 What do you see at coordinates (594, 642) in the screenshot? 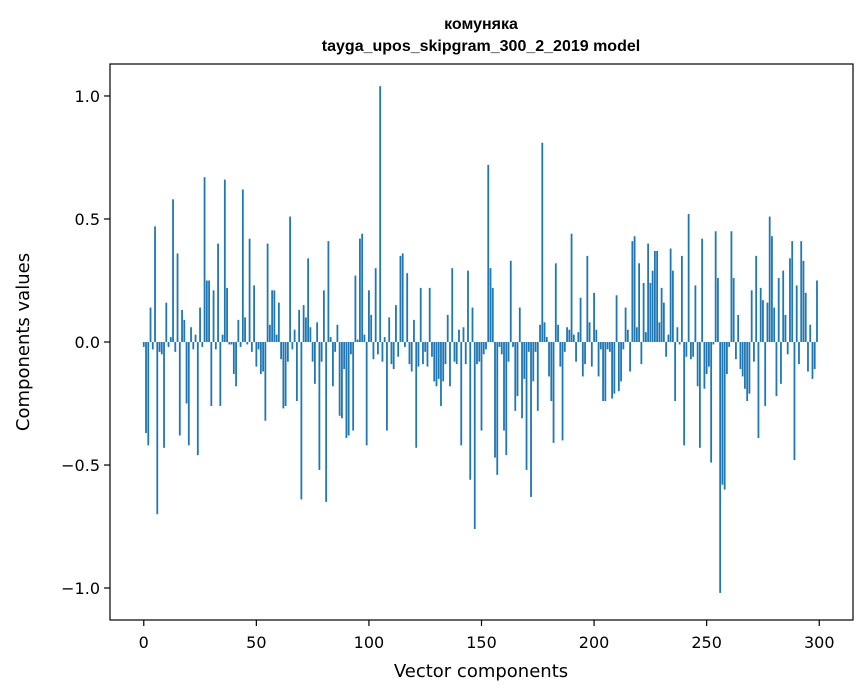
I see `x-tick-label: 200` at bounding box center [594, 642].